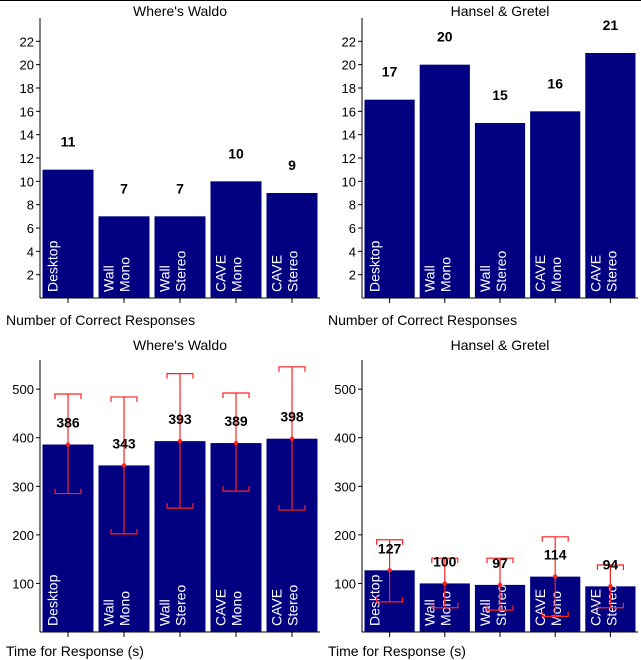 The height and width of the screenshot is (660, 641). Describe the element at coordinates (292, 165) in the screenshot. I see `value-label: 9` at that location.